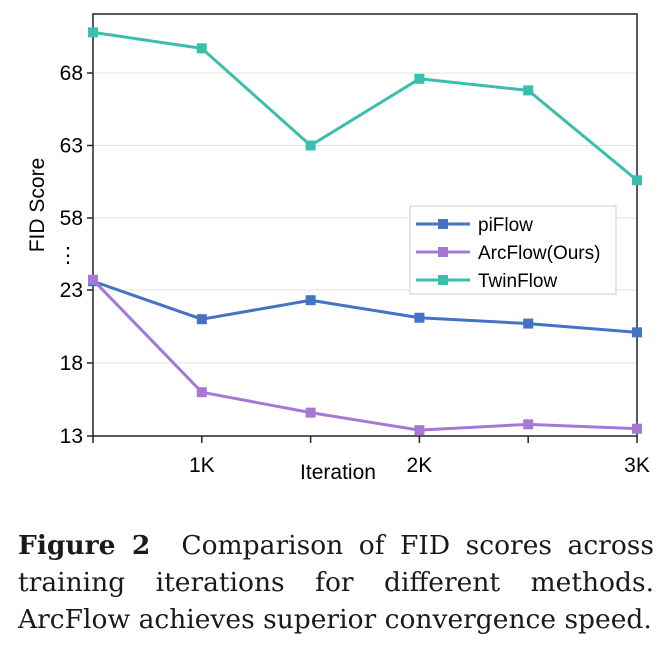 The height and width of the screenshot is (651, 669). What do you see at coordinates (71, 436) in the screenshot?
I see `y-tick-label: 13` at bounding box center [71, 436].